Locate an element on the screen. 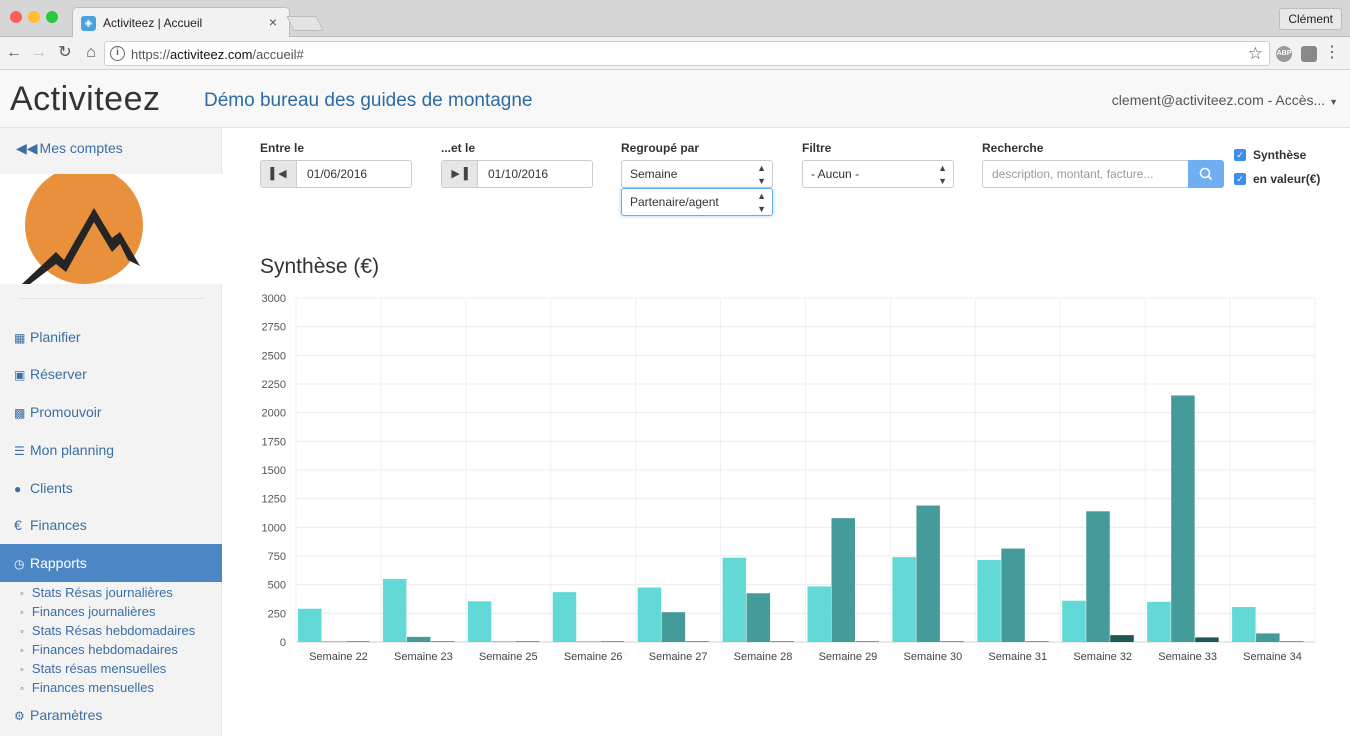 The image size is (1350, 736). home-icon: ⌂ is located at coordinates (91, 52).